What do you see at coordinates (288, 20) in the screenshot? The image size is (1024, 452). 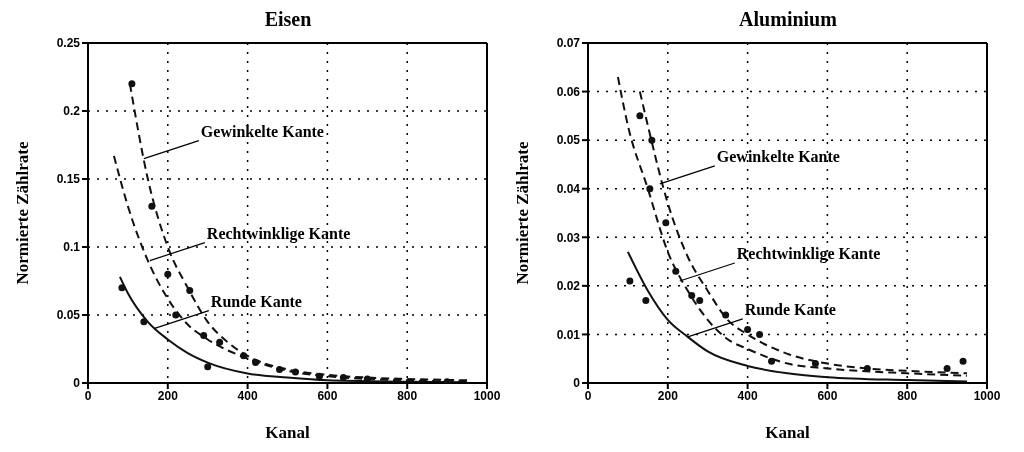 I see `chart-title: Eisen` at bounding box center [288, 20].